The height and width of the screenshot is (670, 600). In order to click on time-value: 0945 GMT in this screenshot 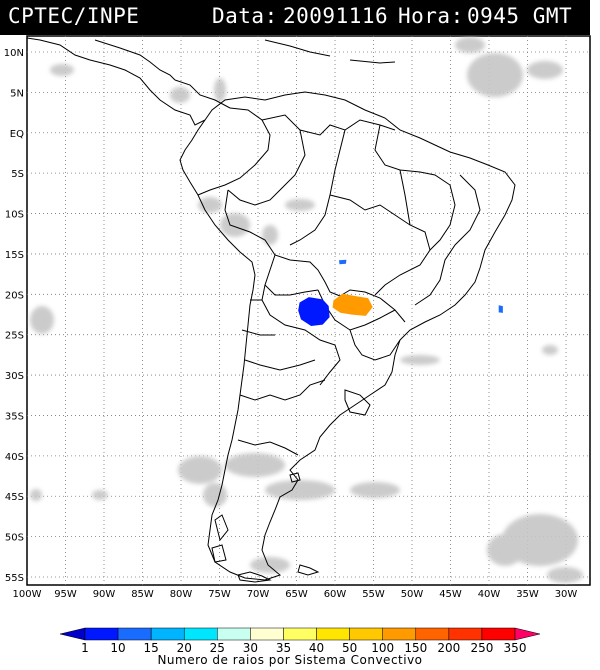, I will do `click(520, 16)`.